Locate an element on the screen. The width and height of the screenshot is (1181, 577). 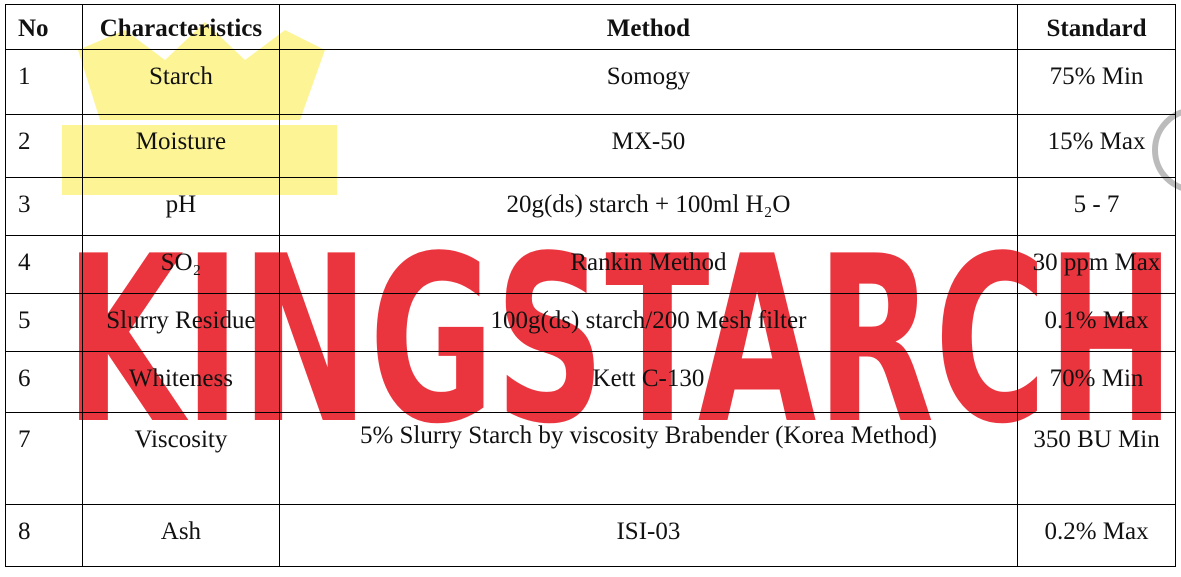
table-row: 8 Ash ISI-03 0.2% Max is located at coordinates (590, 535).